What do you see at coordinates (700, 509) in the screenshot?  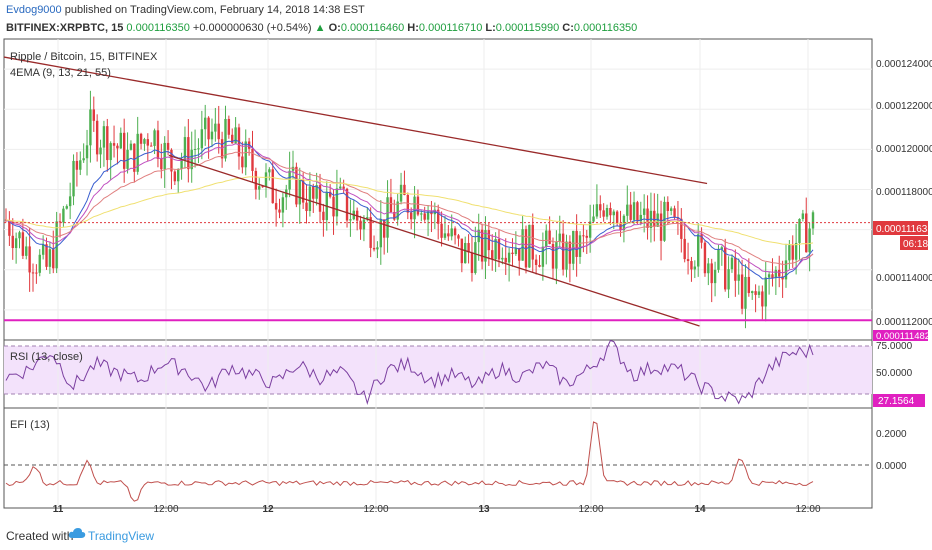 I see `x-tick-label: 14` at bounding box center [700, 509].